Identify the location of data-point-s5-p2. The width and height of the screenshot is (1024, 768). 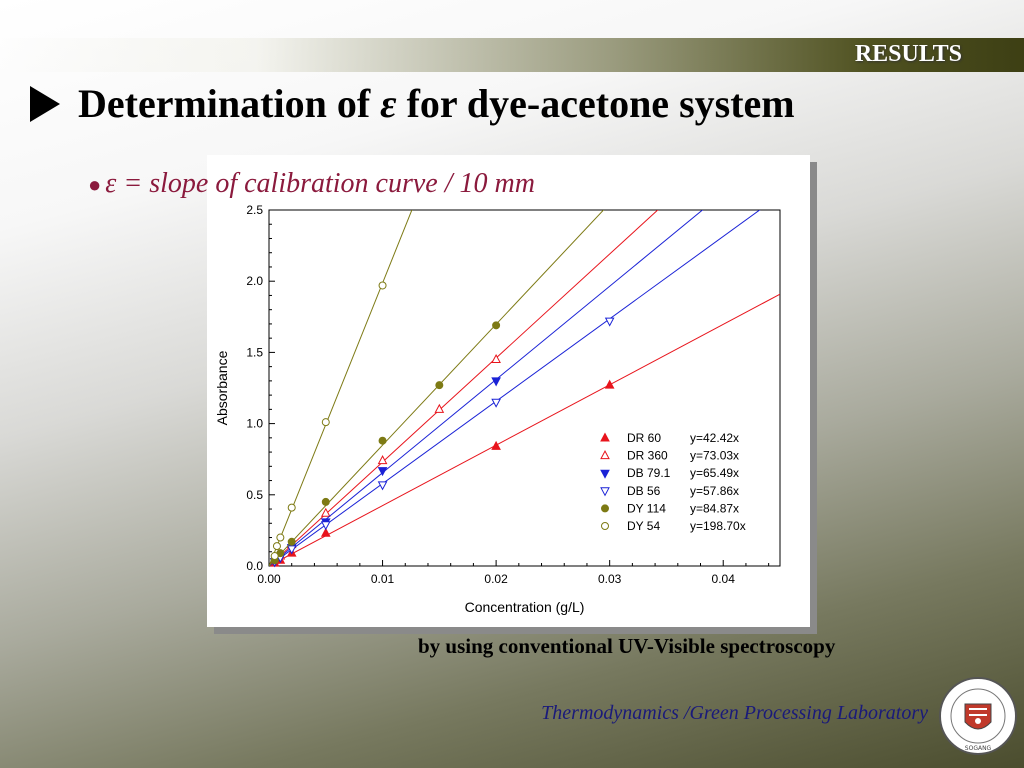
(280, 537).